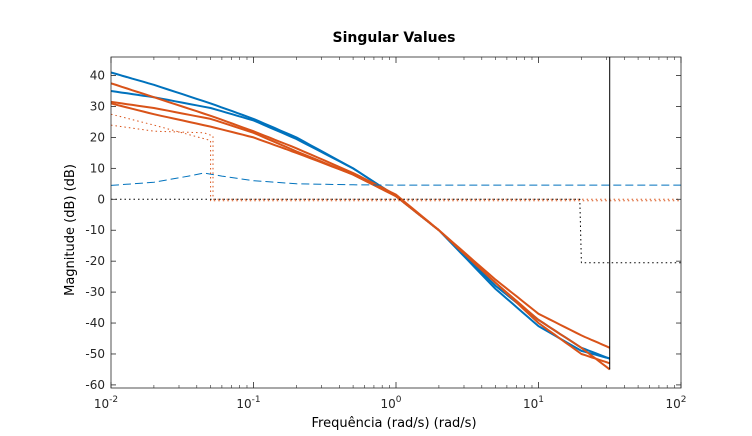 This screenshot has width=752, height=436. I want to click on x-axis-label: Frequência (rad/s) (rad/s), so click(393, 423).